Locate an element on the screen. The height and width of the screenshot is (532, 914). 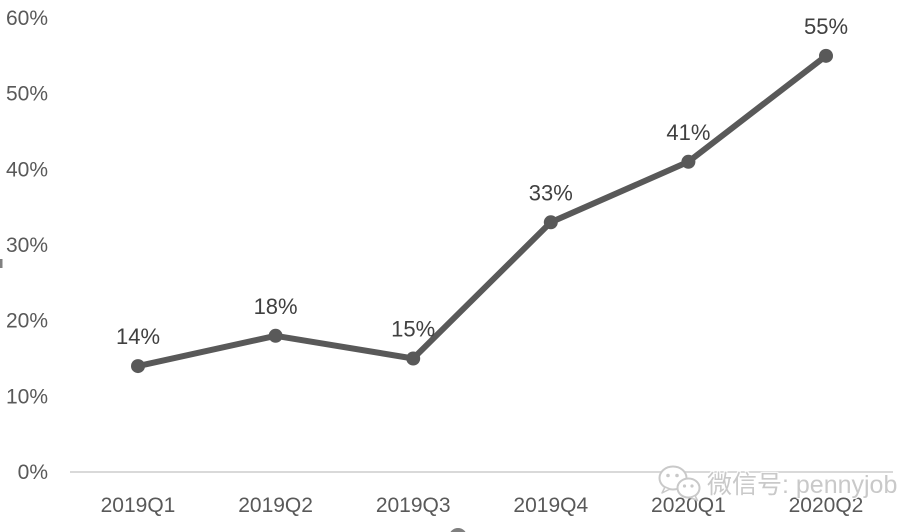
y-tick-label: 20% is located at coordinates (27, 321).